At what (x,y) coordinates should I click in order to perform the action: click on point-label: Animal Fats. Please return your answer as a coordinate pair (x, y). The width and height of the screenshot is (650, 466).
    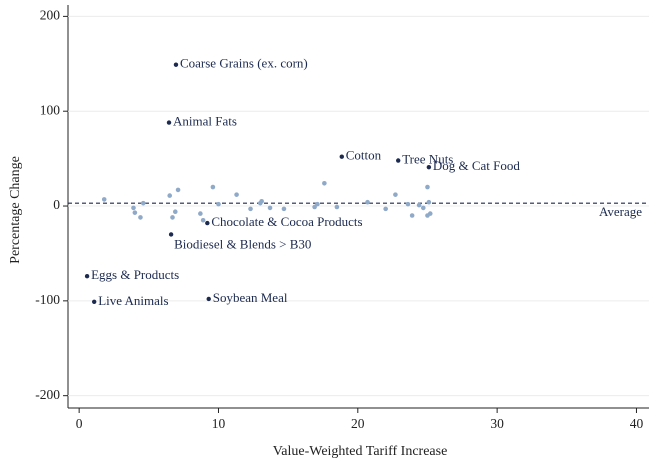
    Looking at the image, I should click on (205, 121).